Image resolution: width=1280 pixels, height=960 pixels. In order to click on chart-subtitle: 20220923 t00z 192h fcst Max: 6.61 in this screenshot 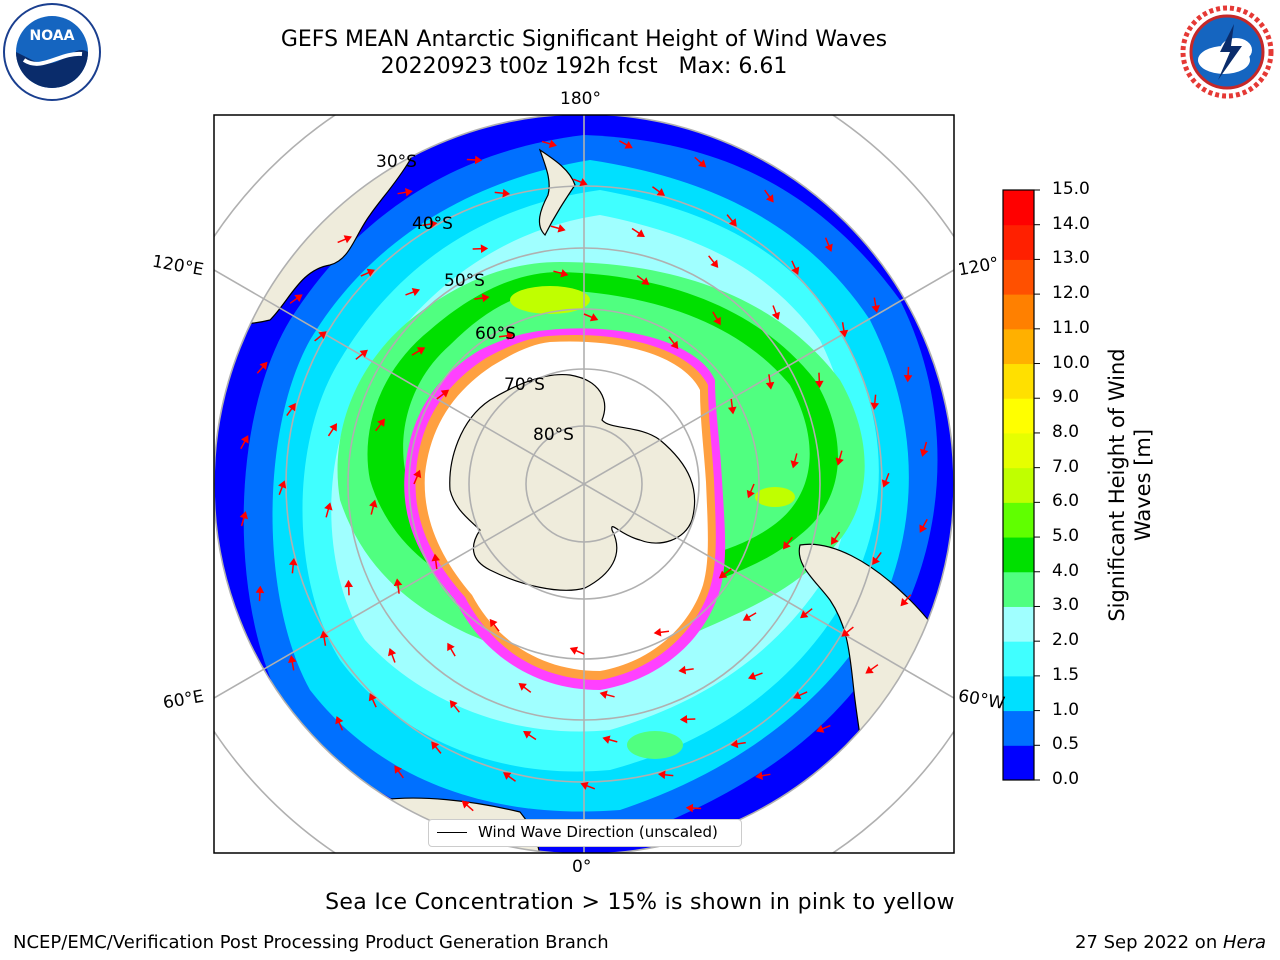, I will do `click(584, 66)`.